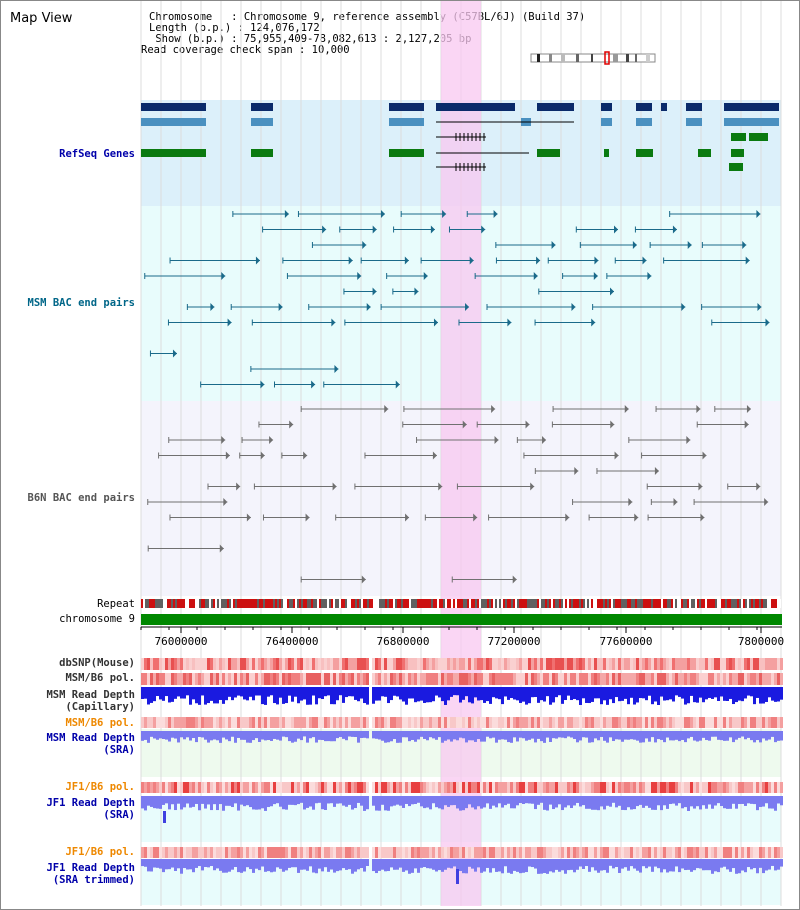  I want to click on repeat-label: Repeat, so click(116, 604).